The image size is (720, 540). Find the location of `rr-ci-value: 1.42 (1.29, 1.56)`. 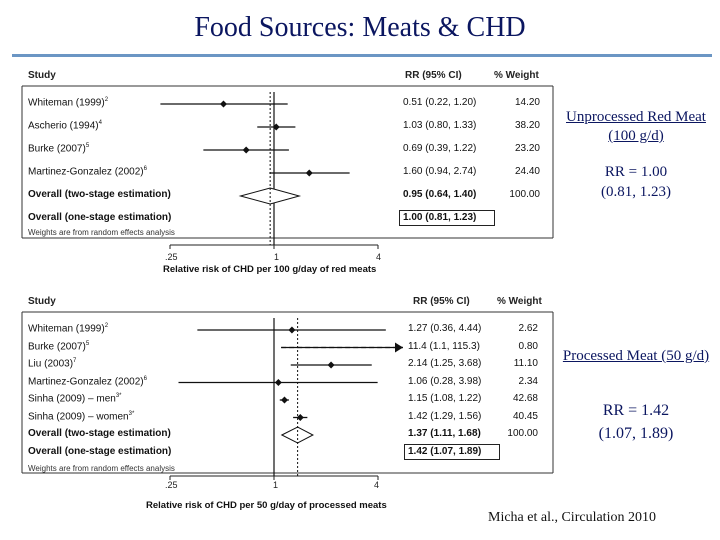

rr-ci-value: 1.42 (1.29, 1.56) is located at coordinates (445, 416).